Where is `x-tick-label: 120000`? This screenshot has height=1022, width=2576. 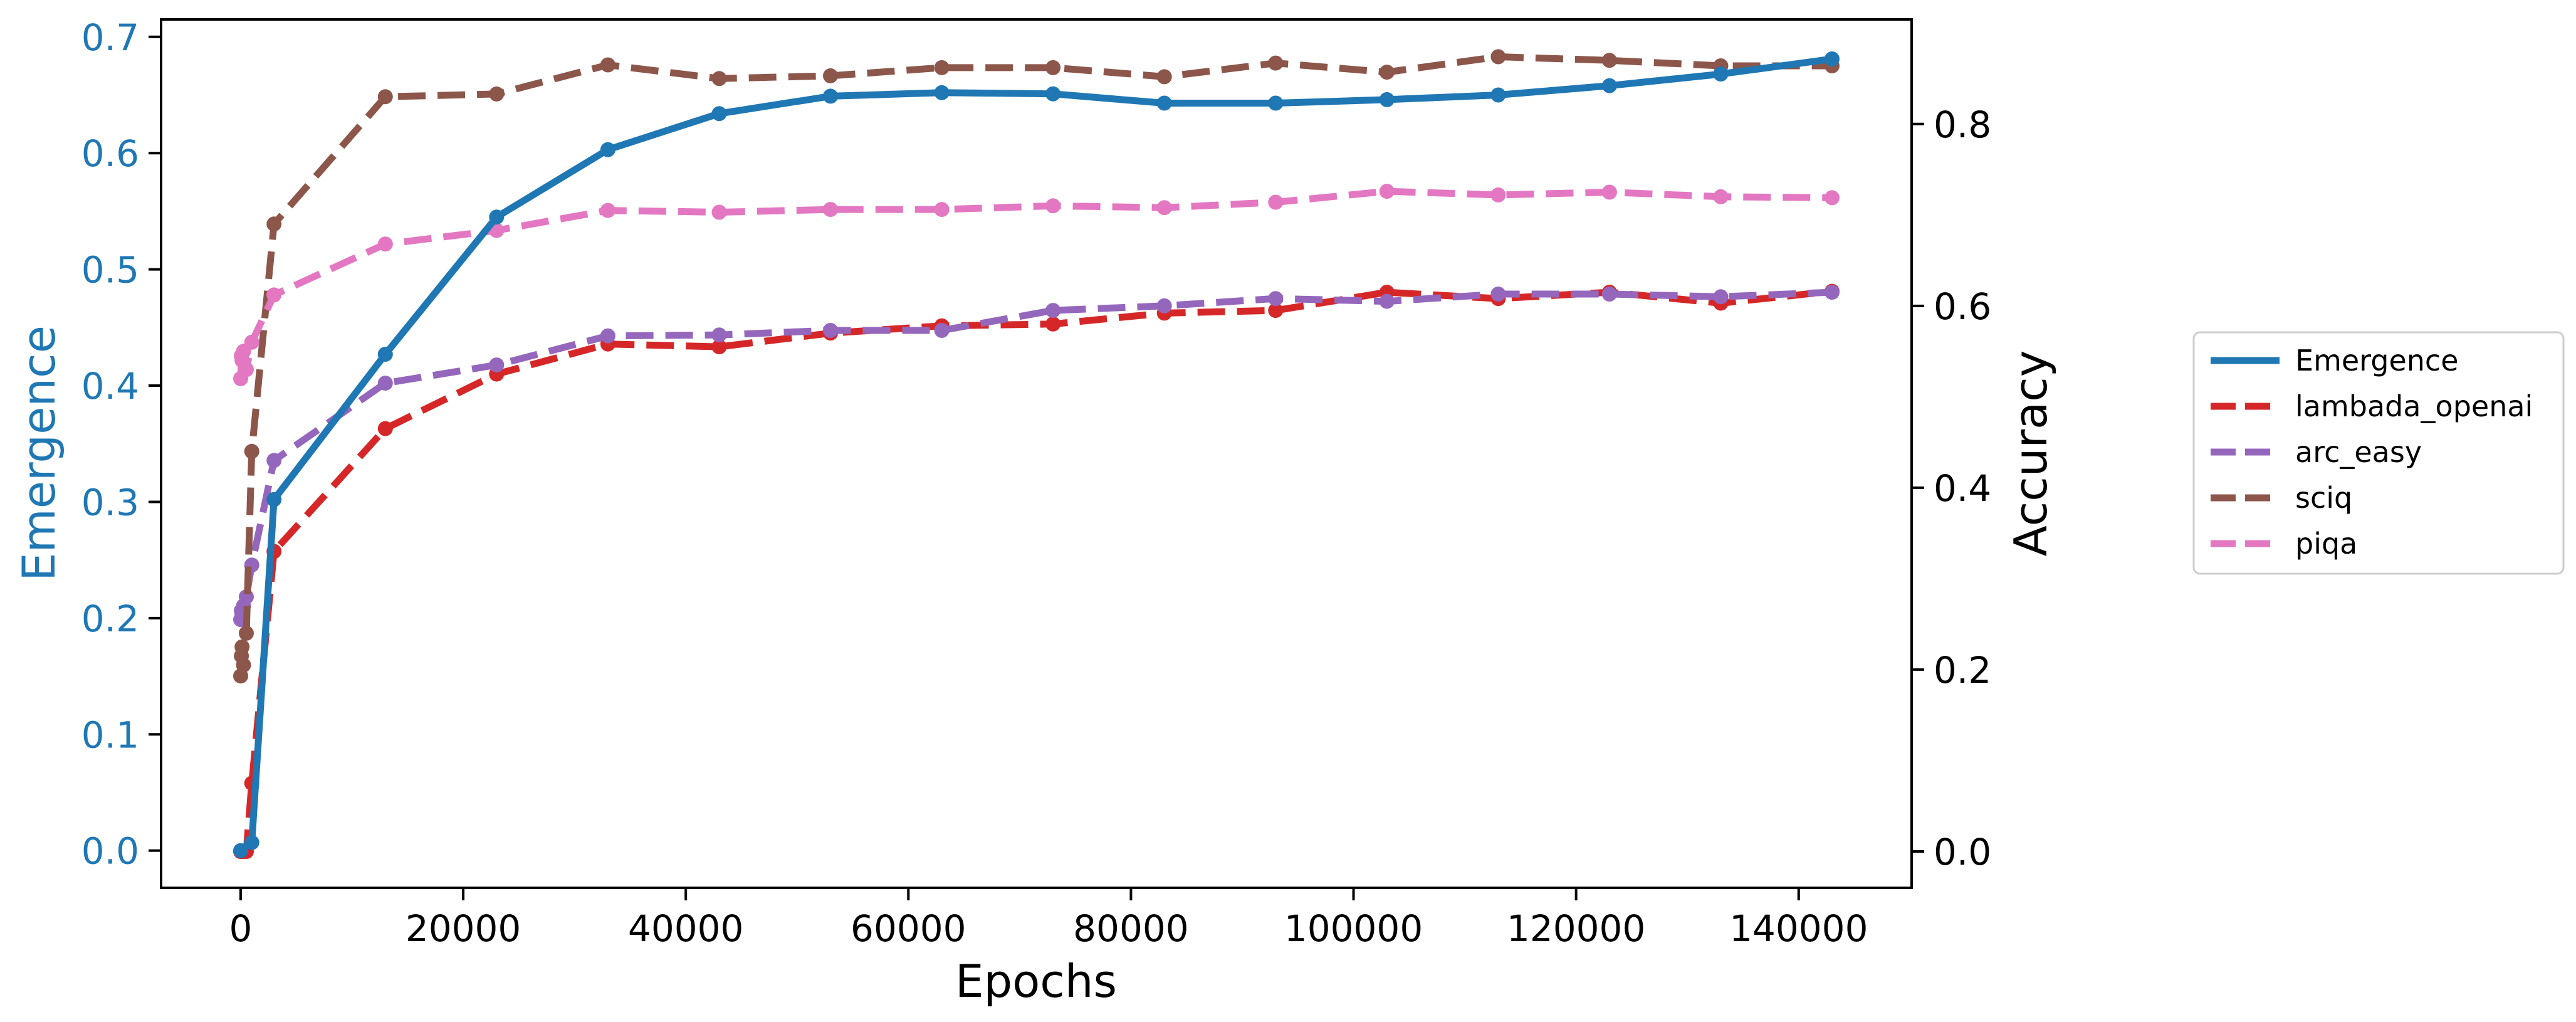
x-tick-label: 120000 is located at coordinates (1576, 929).